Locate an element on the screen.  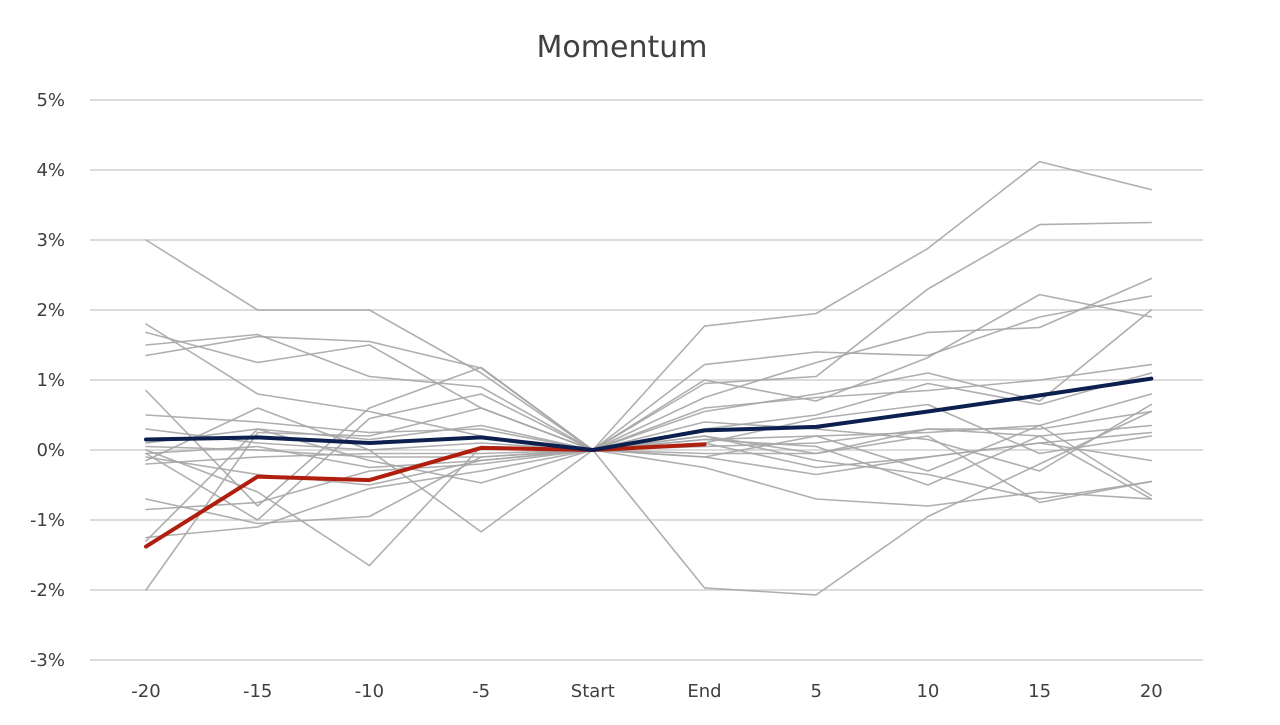
y-tick-label: -1% is located at coordinates (47, 520).